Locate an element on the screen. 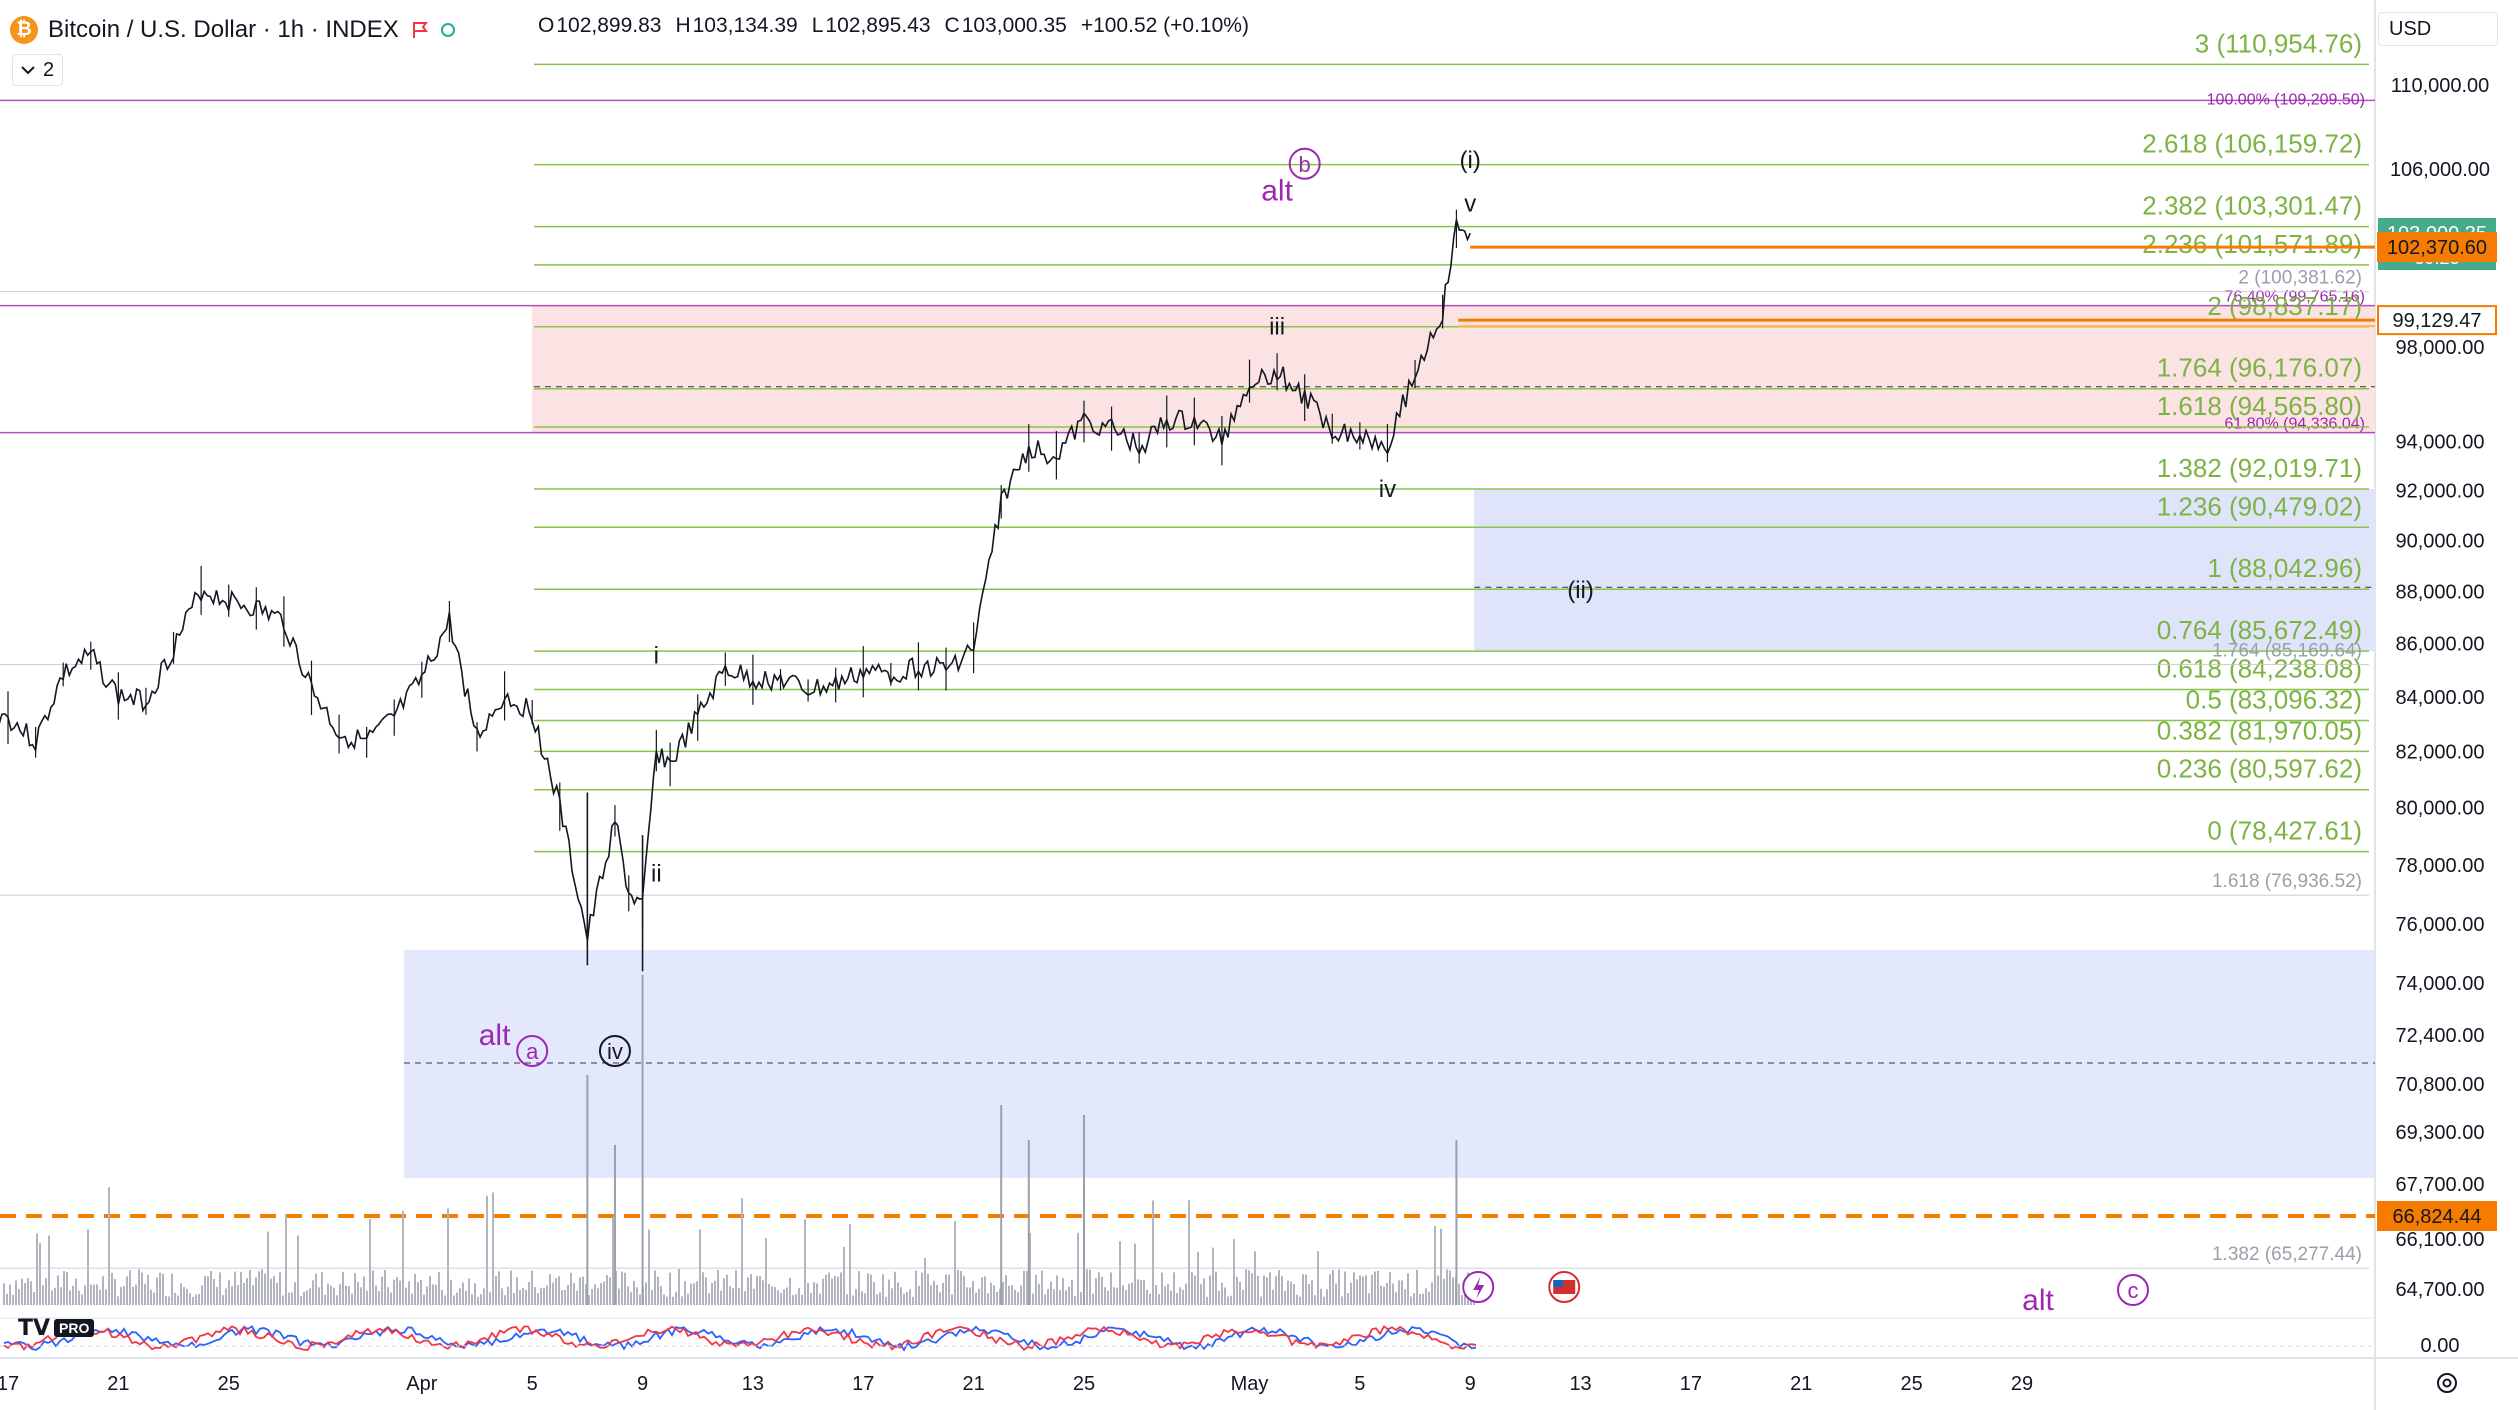  minor-level-label: 1.764 (85,169.64) is located at coordinates (2287, 651).